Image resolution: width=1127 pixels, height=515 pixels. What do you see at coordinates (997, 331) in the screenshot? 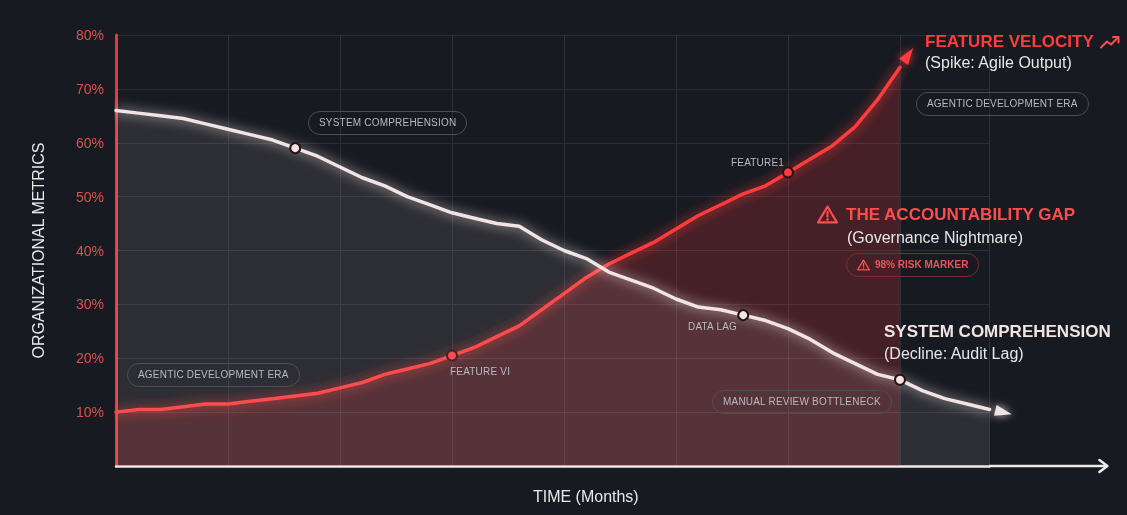
I see `series-label: SYSTEM COMPREHENSION` at bounding box center [997, 331].